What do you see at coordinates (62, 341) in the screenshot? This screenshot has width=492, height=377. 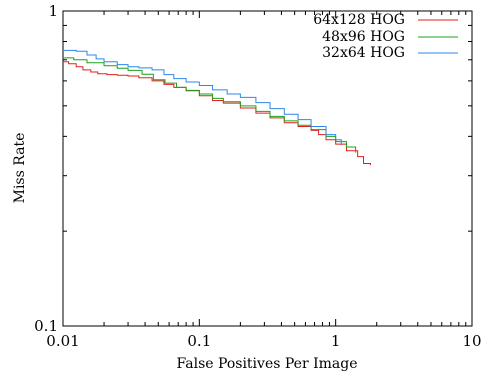 I see `x-tick-label: 0.01` at bounding box center [62, 341].